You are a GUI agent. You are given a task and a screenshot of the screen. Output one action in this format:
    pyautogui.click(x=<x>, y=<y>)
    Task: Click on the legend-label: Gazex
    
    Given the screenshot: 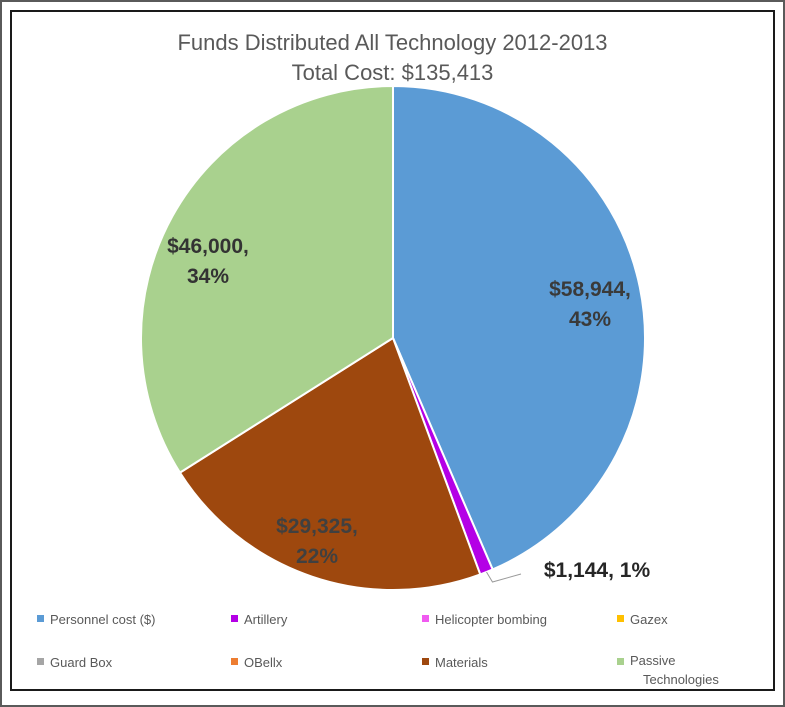 What is the action you would take?
    pyautogui.click(x=649, y=620)
    